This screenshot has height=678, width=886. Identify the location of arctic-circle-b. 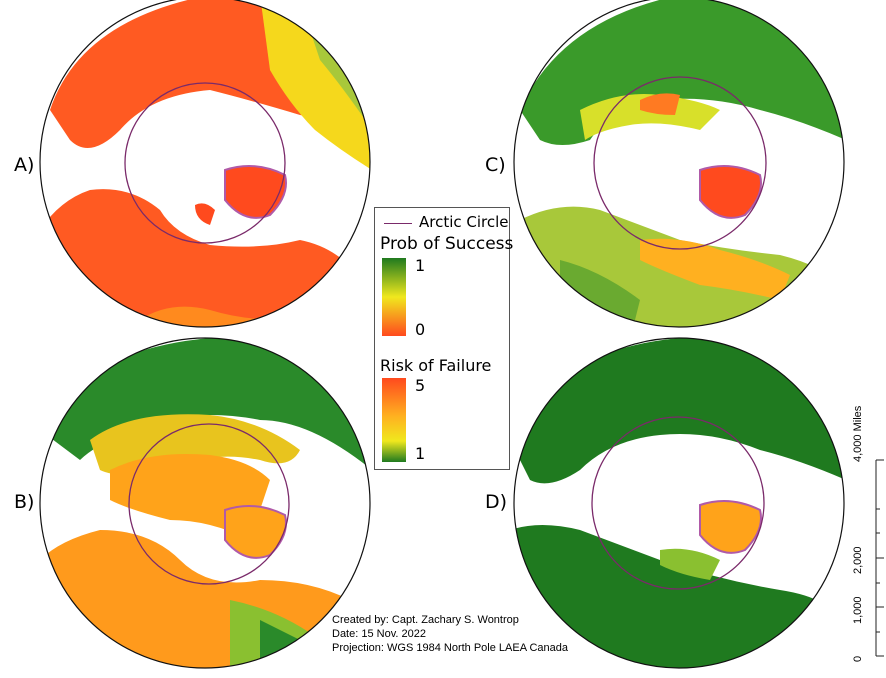
(209, 504).